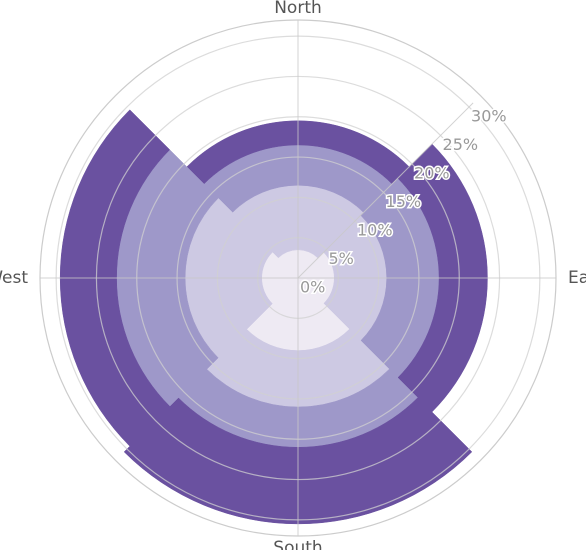  What do you see at coordinates (404, 201) in the screenshot?
I see `r-tick-label: 15%` at bounding box center [404, 201].